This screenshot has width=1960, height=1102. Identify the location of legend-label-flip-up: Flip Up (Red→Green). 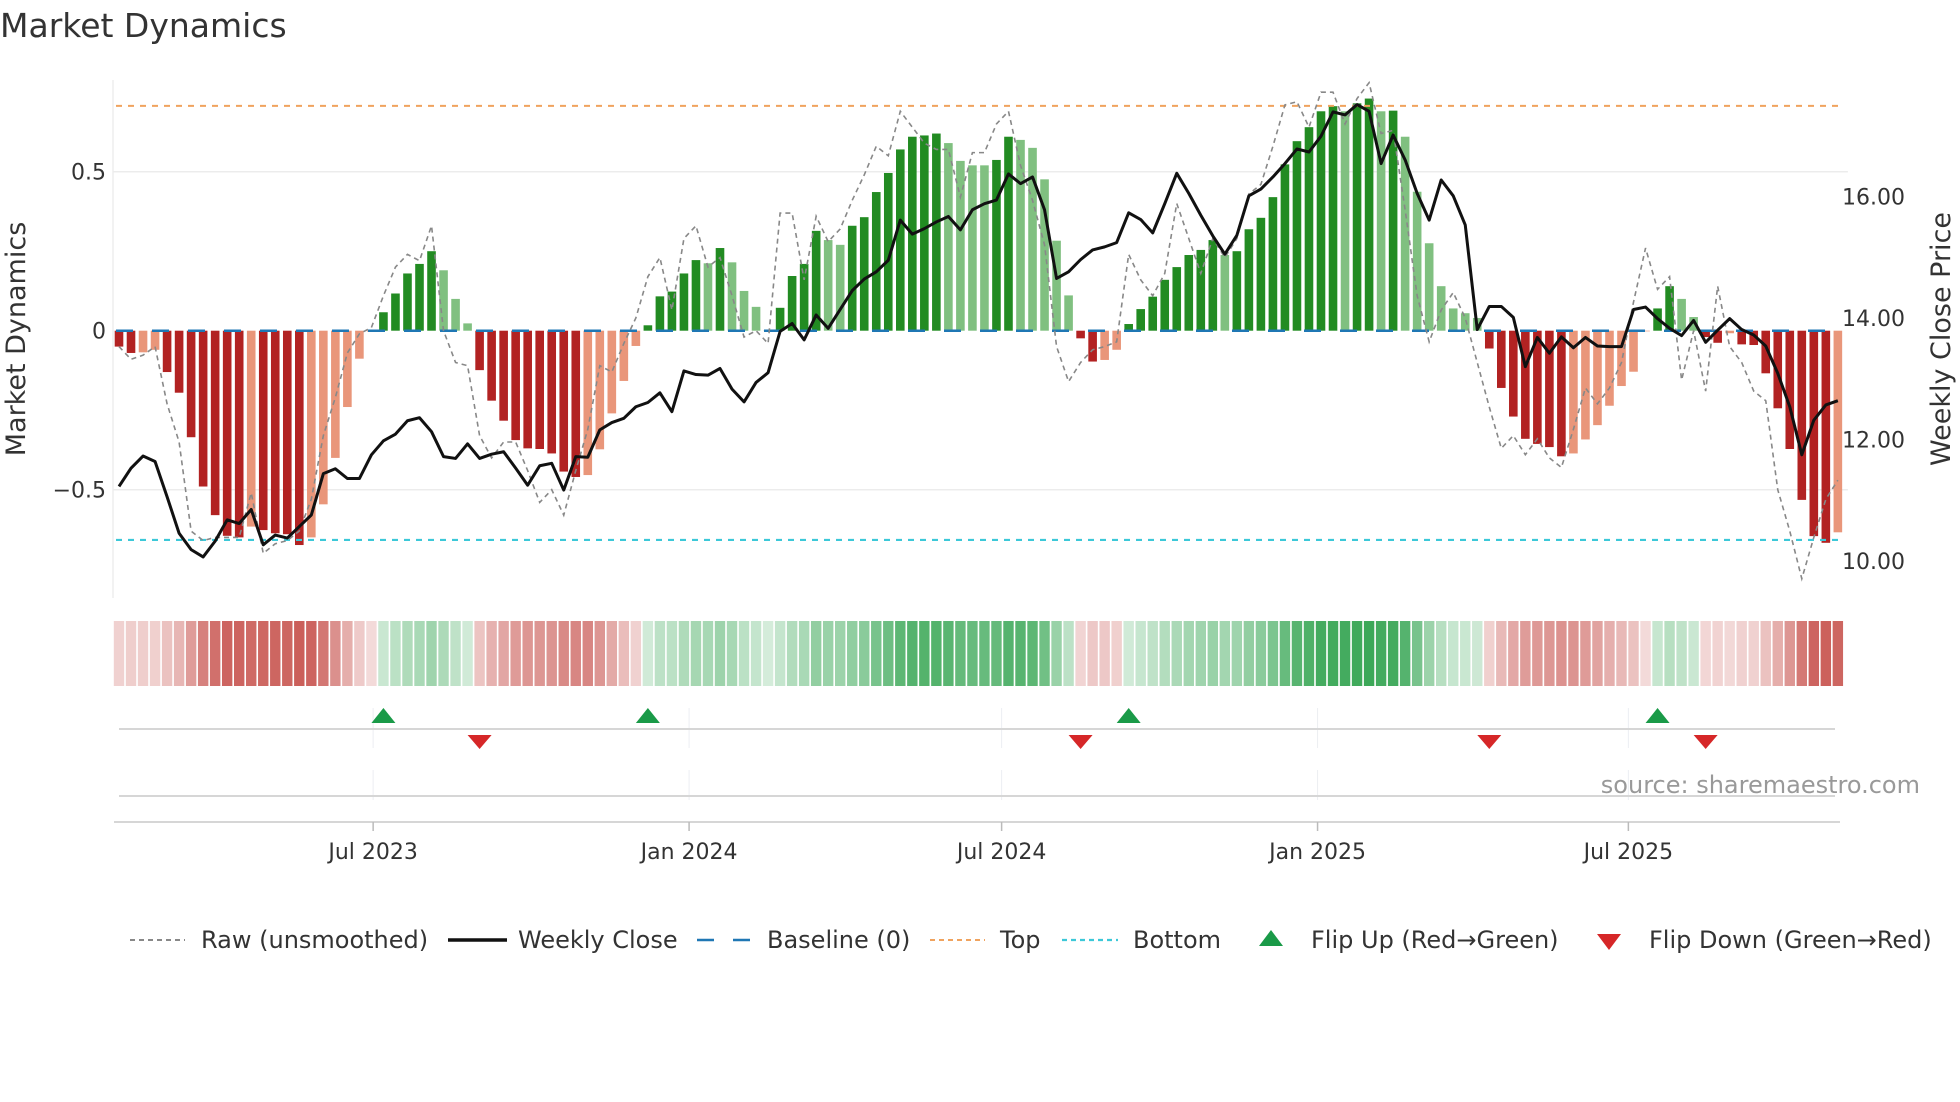
(1435, 940).